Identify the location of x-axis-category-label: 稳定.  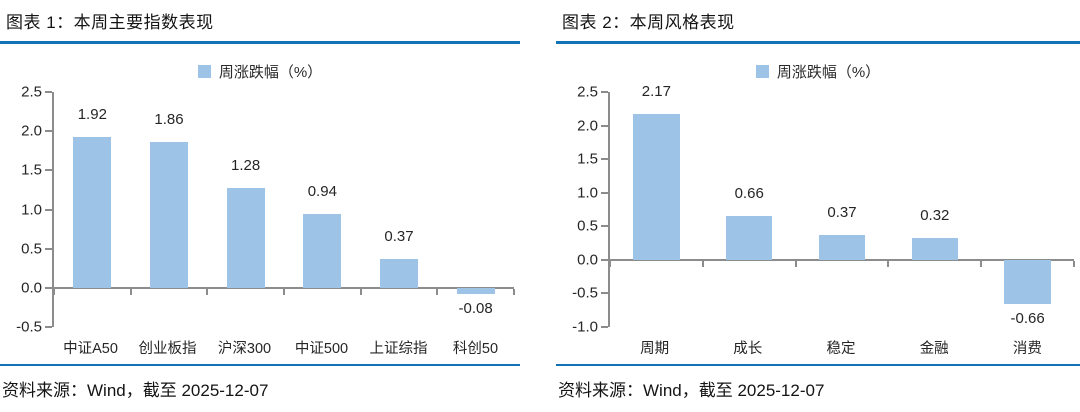
(841, 349).